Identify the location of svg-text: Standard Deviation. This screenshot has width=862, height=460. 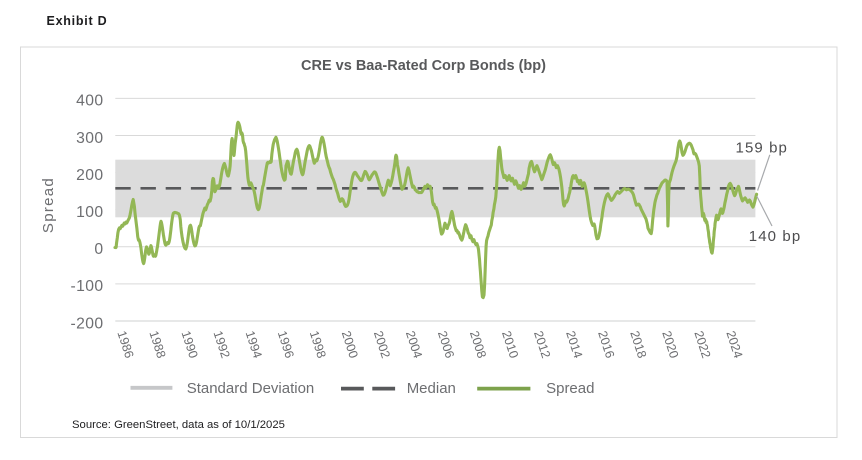
(251, 388).